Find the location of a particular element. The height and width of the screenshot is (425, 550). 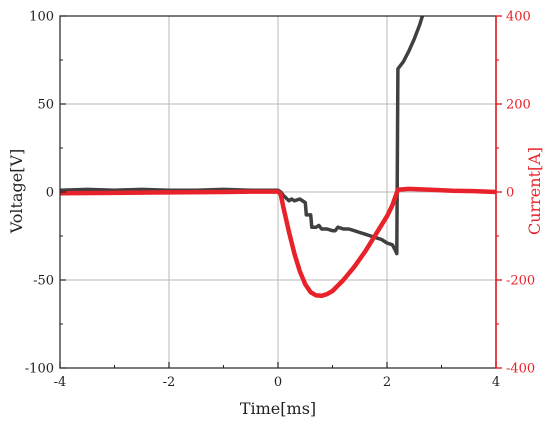

y-left-tick-label: 100 is located at coordinates (41, 17).